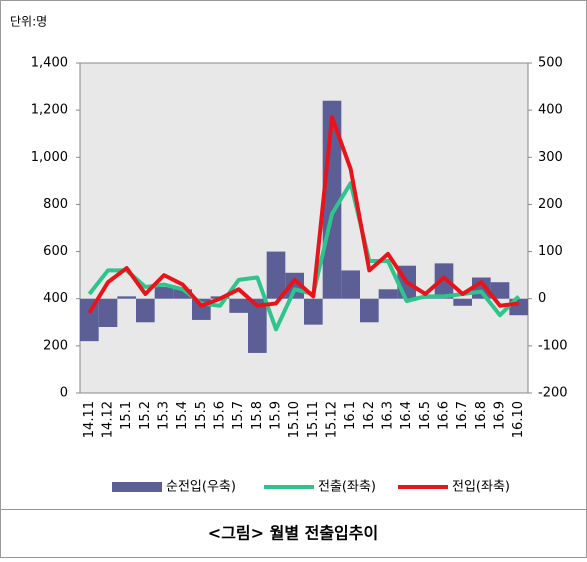 This screenshot has height=562, width=587. Describe the element at coordinates (201, 487) in the screenshot. I see `legend-label: 순전입(우축)` at that location.